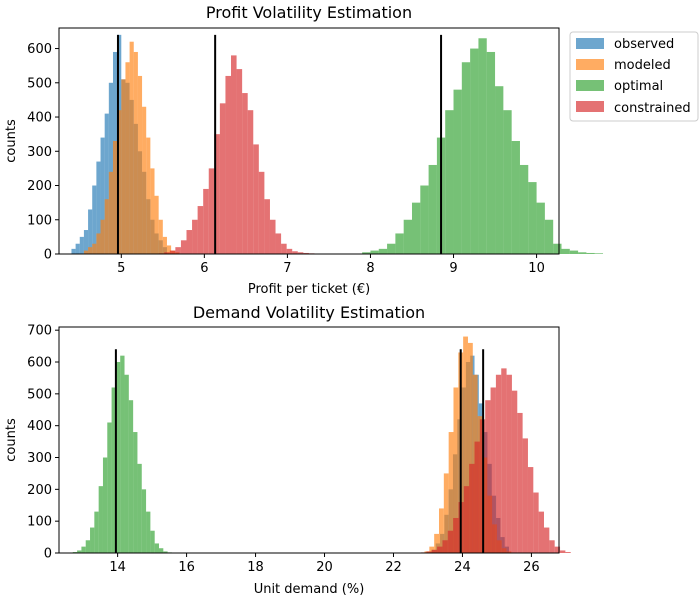 This screenshot has width=700, height=600. What do you see at coordinates (536, 268) in the screenshot?
I see `x-tick-label: 10` at bounding box center [536, 268].